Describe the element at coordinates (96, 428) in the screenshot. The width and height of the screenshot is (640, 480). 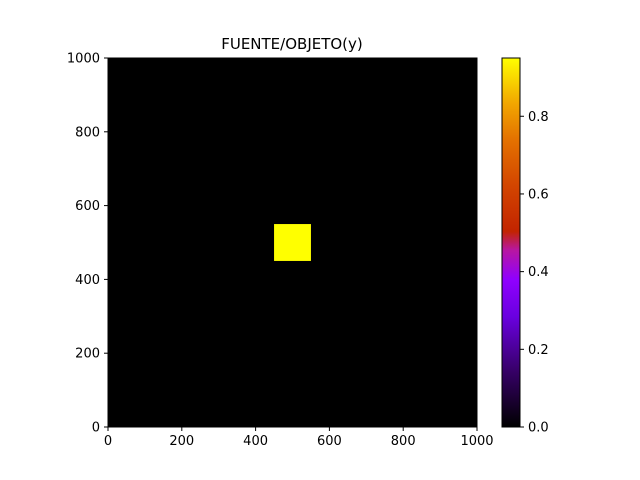
I see `y-tick-label: 0` at that location.